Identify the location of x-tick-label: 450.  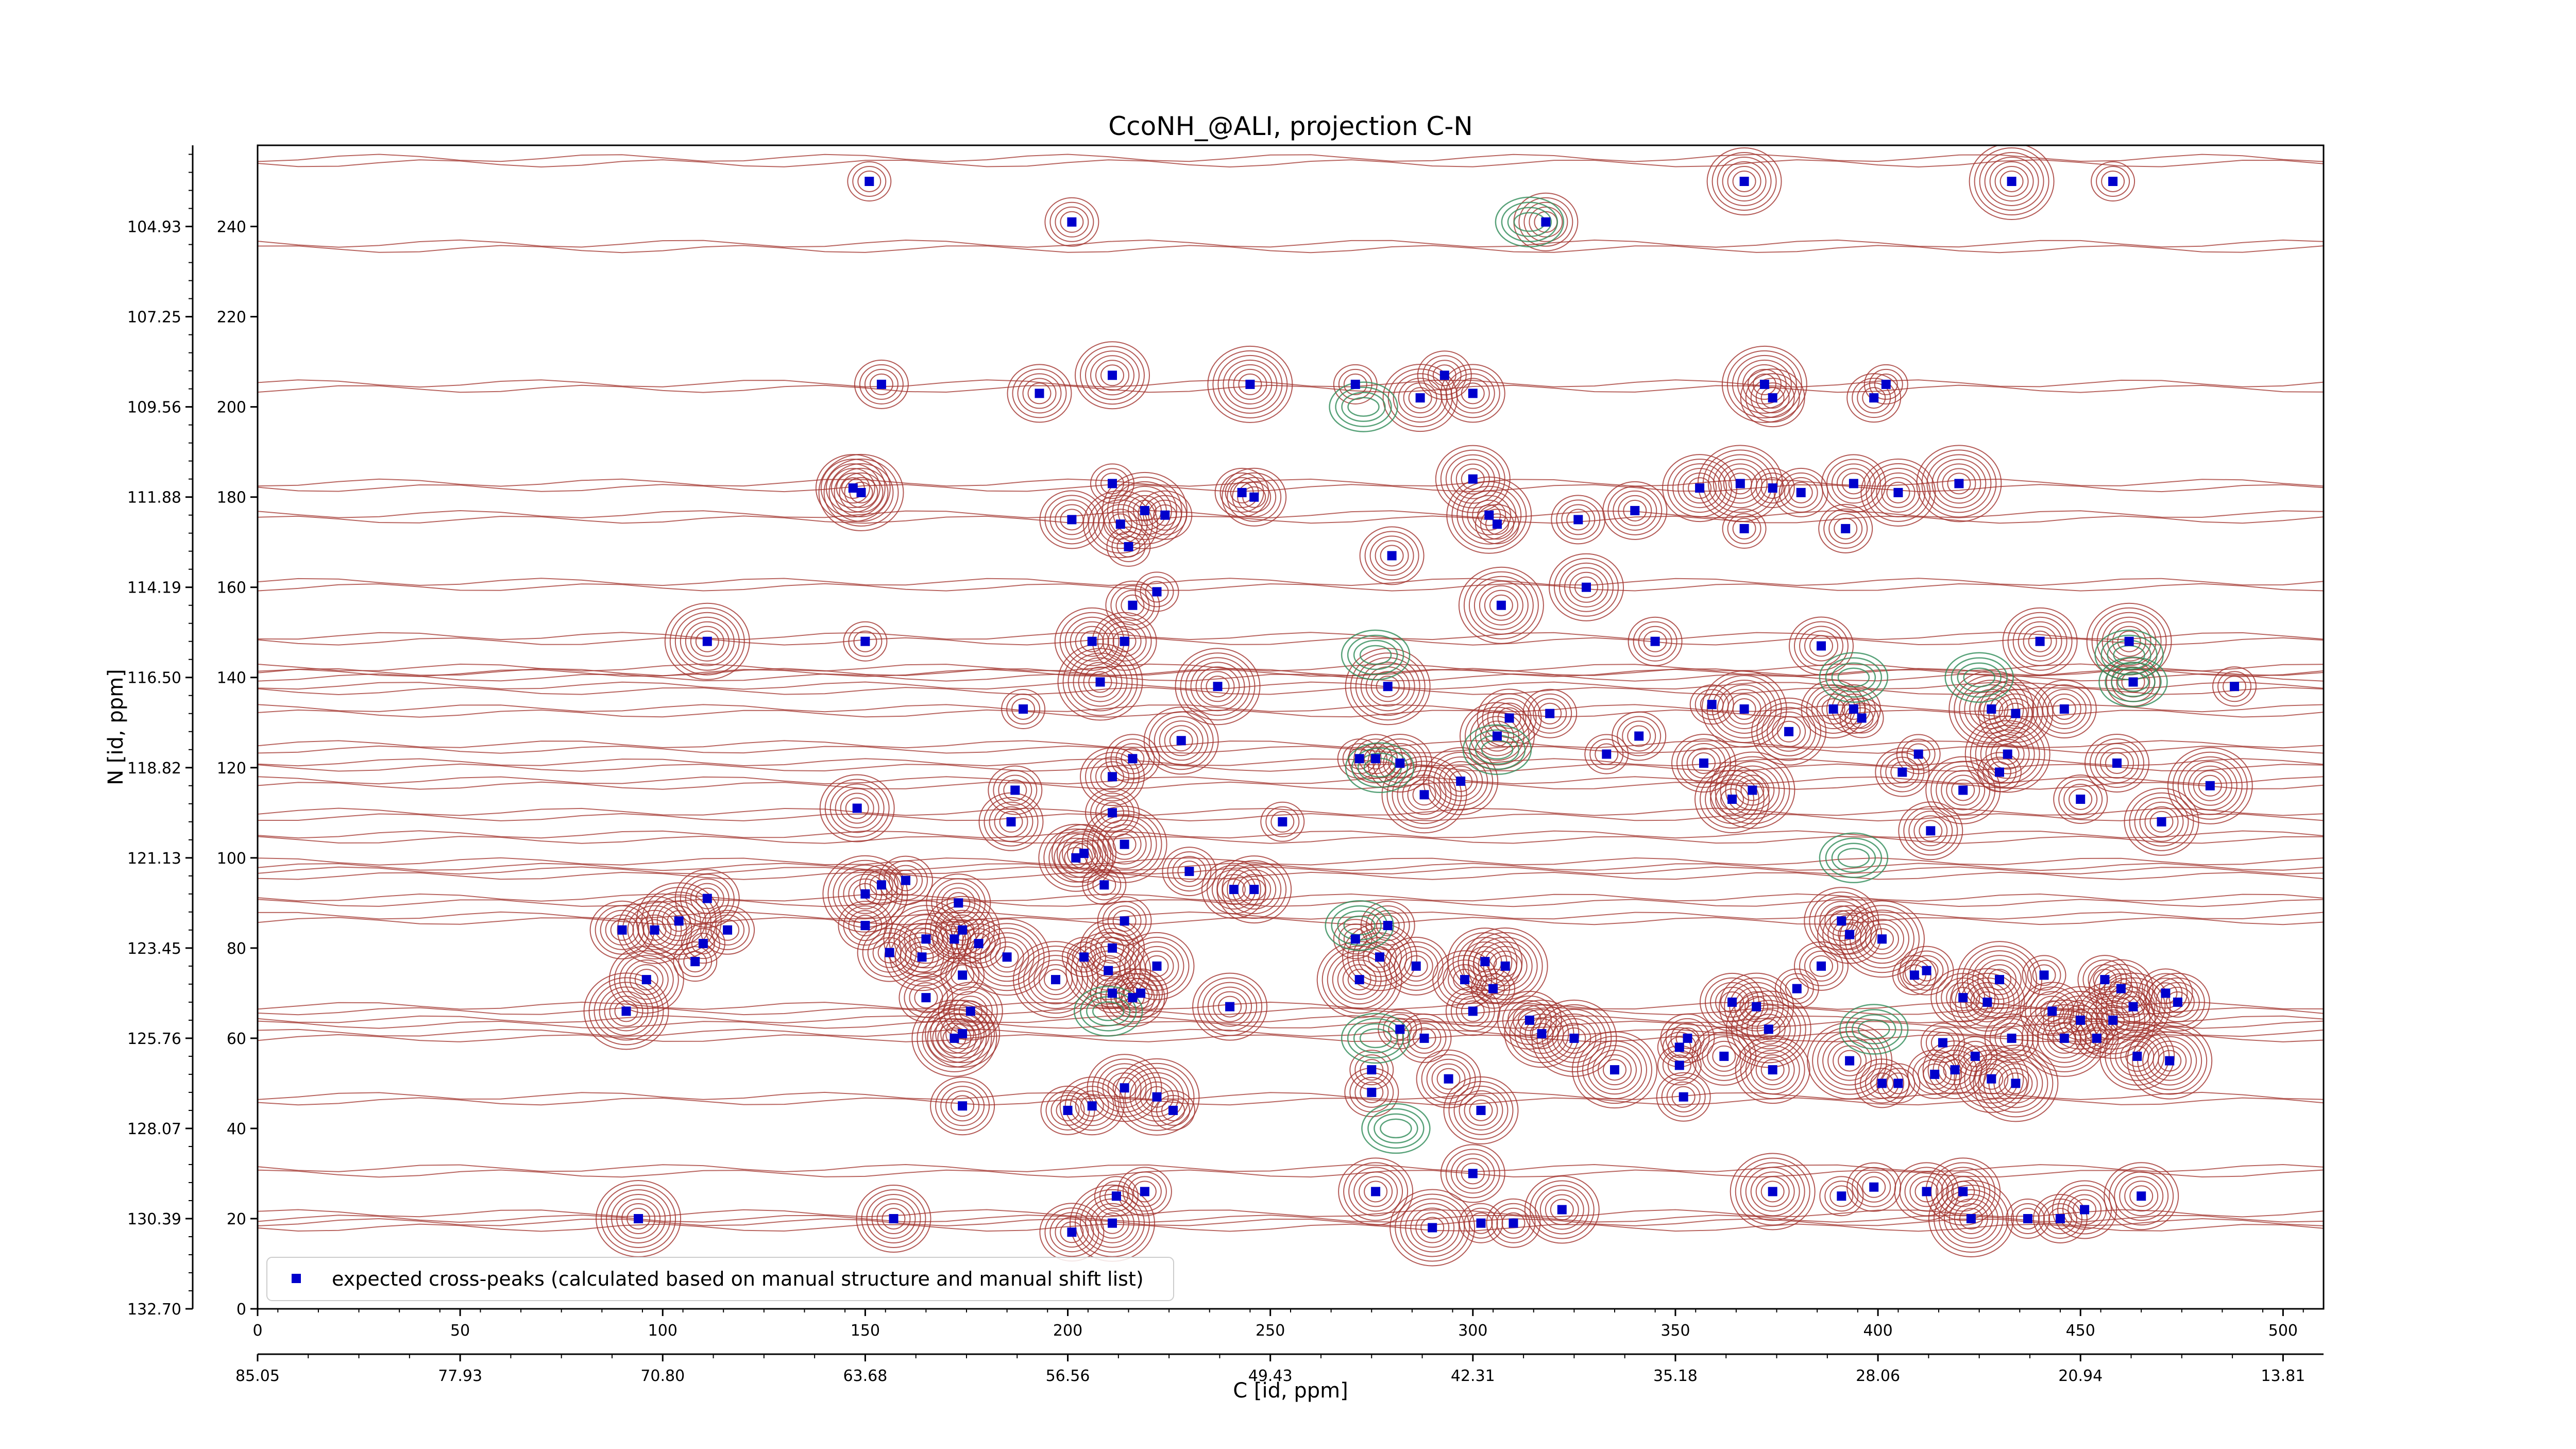
(2080, 1331).